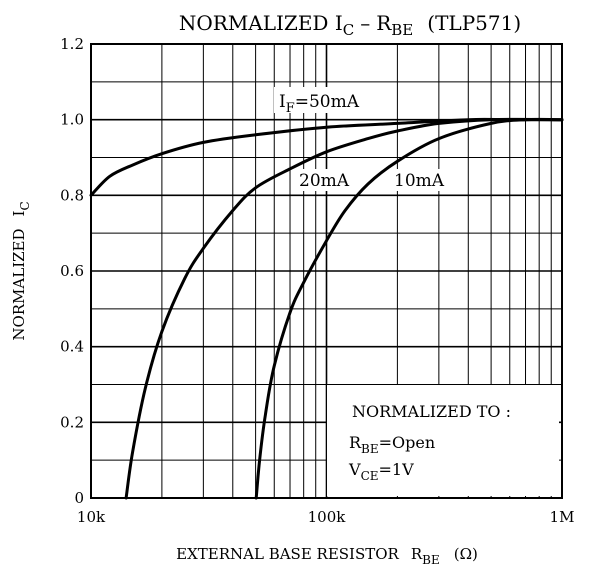 This screenshot has width=589, height=567. I want to click on y-tick-label: 0, so click(79, 498).